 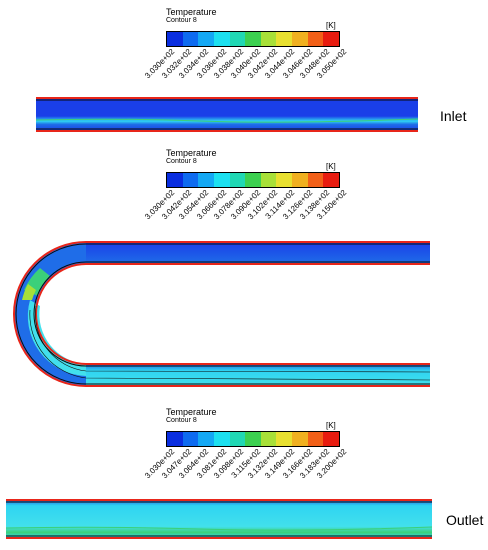 What do you see at coordinates (219, 519) in the screenshot?
I see `outlet-pipe` at bounding box center [219, 519].